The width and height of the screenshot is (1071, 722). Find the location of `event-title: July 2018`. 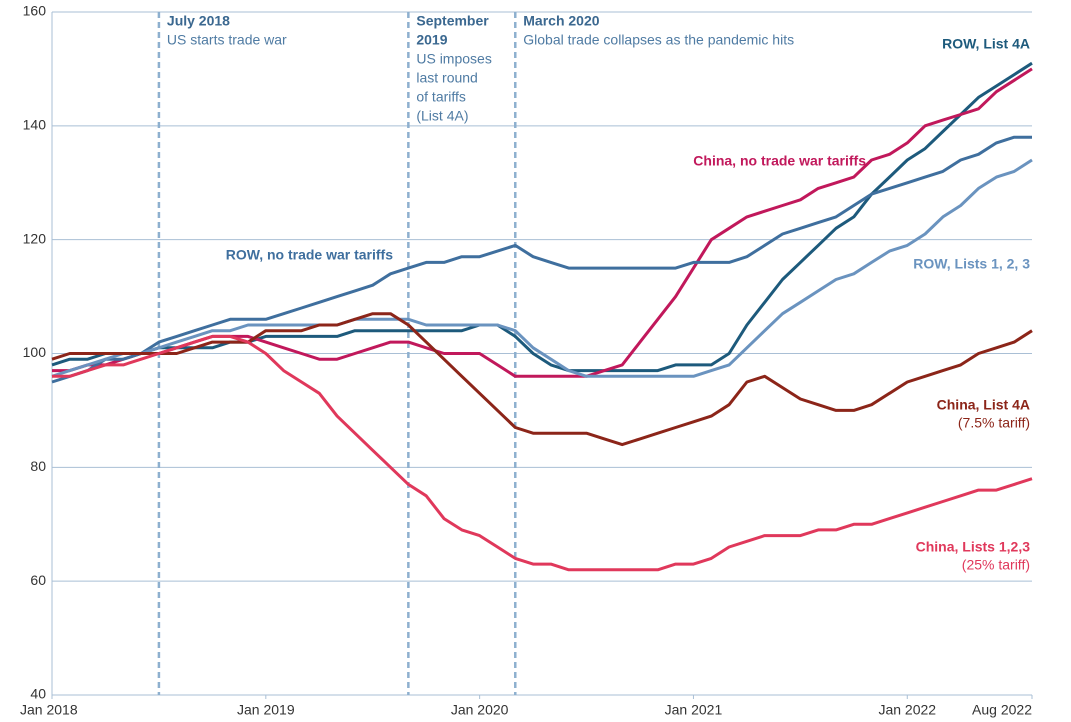

event-title: July 2018 is located at coordinates (198, 21).